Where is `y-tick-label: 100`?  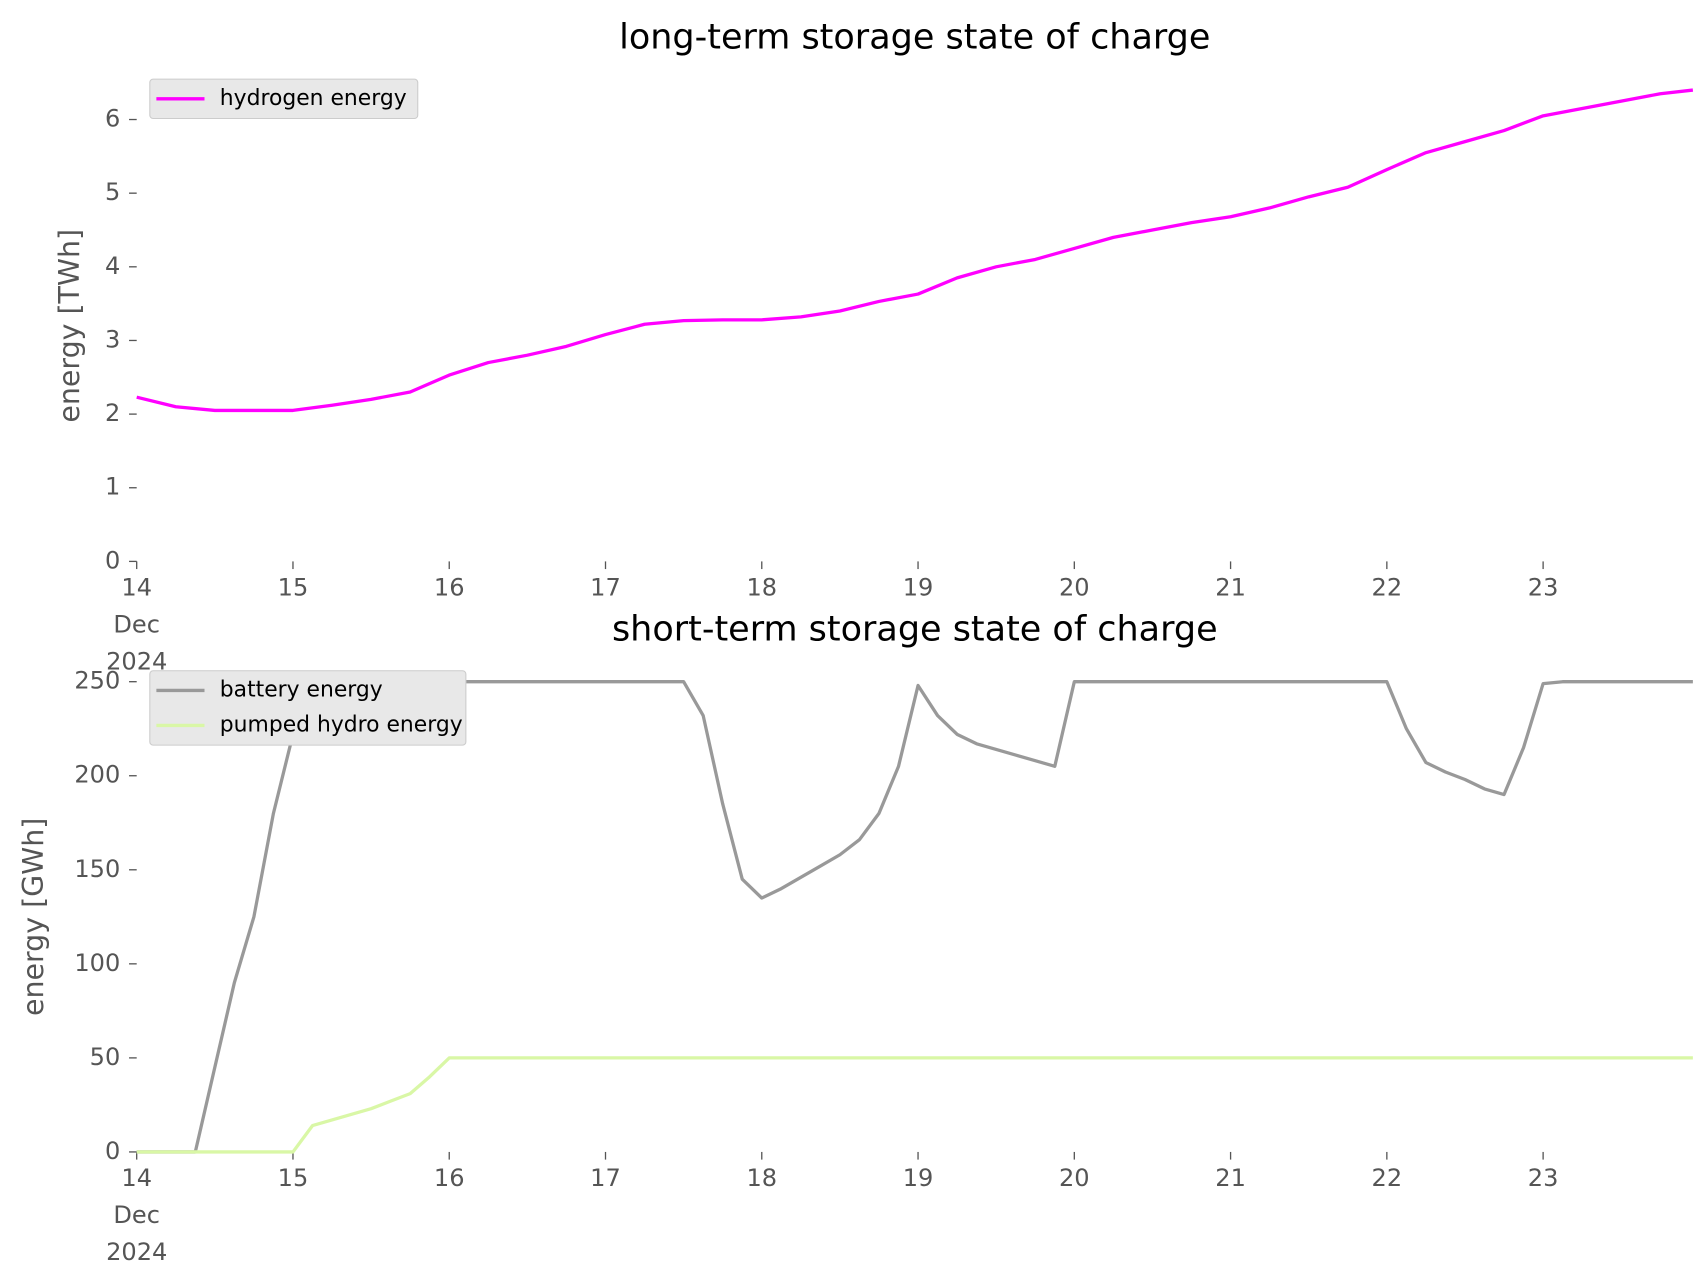 y-tick-label: 100 is located at coordinates (97, 963).